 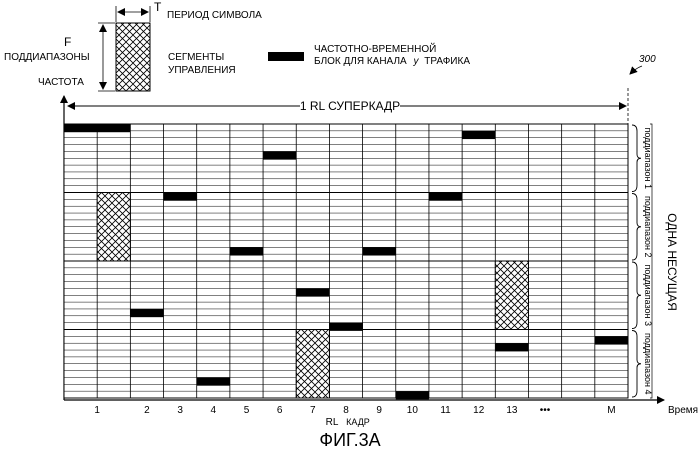 What do you see at coordinates (346, 410) in the screenshot?
I see `frame-label-8: 8` at bounding box center [346, 410].